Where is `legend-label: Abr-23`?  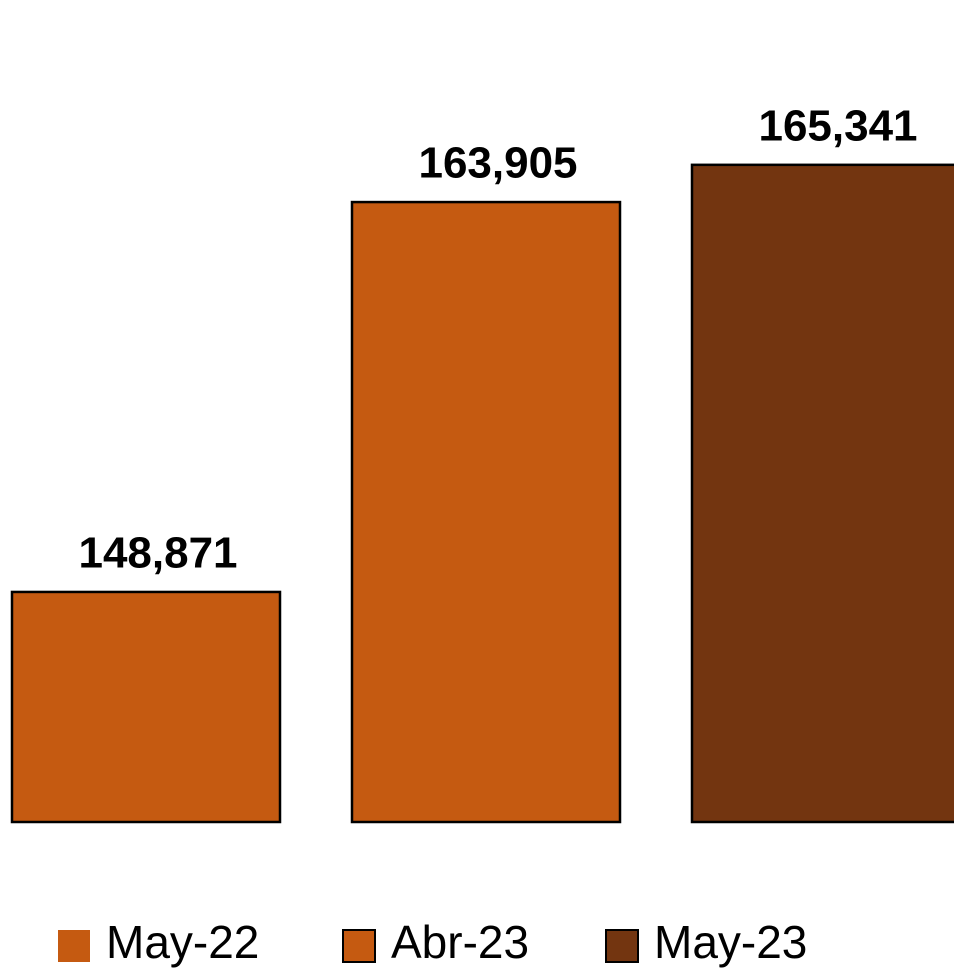
legend-label: Abr-23 is located at coordinates (460, 942).